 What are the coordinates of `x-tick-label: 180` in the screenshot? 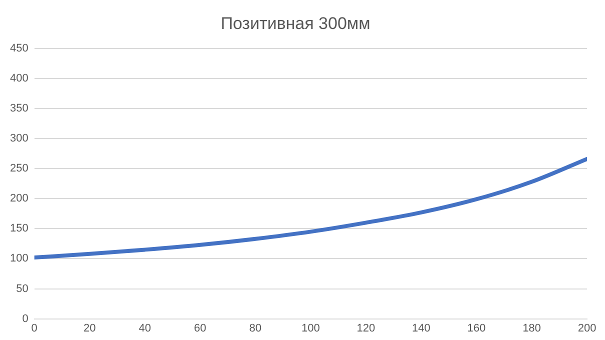 It's located at (531, 328).